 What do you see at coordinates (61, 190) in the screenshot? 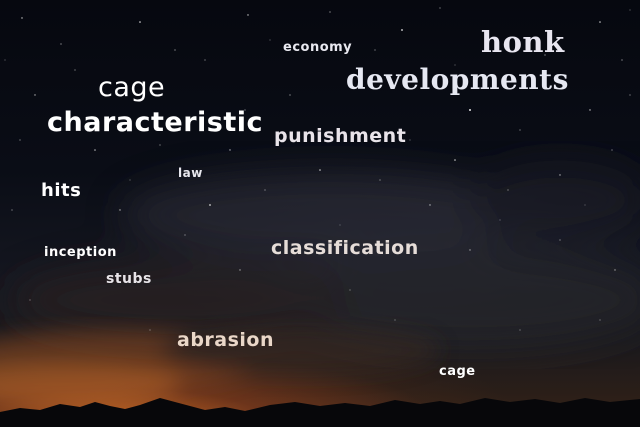
I see `word-hits: hits` at bounding box center [61, 190].